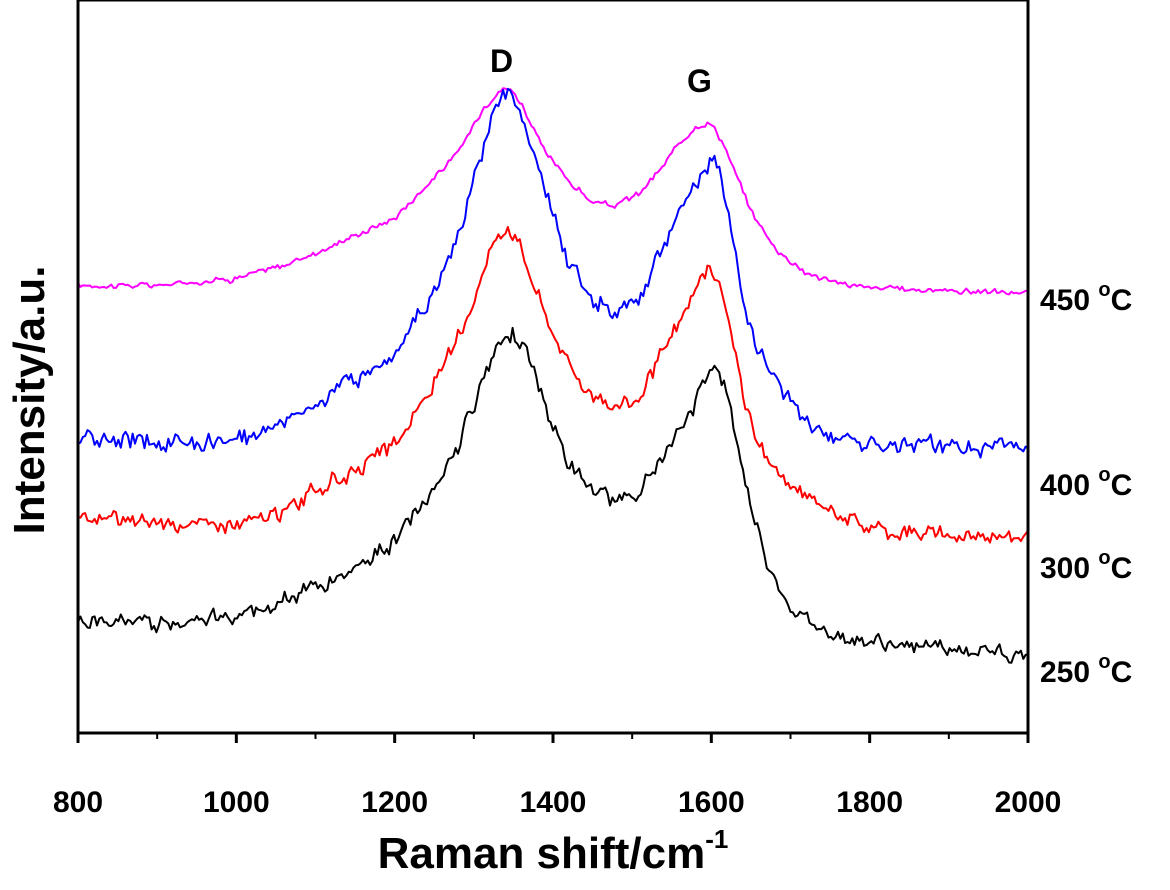  Describe the element at coordinates (1069, 568) in the screenshot. I see `series-label-value: 300` at that location.